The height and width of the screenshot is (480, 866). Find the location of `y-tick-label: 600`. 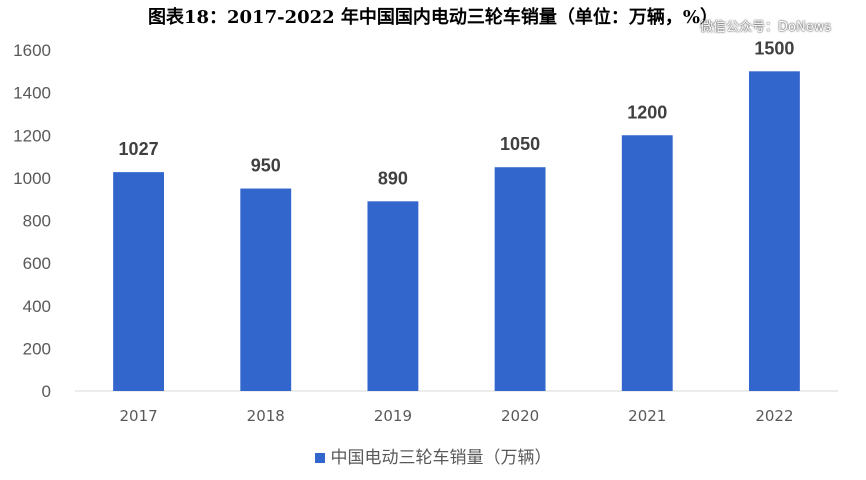

y-tick-label: 600 is located at coordinates (37, 263).